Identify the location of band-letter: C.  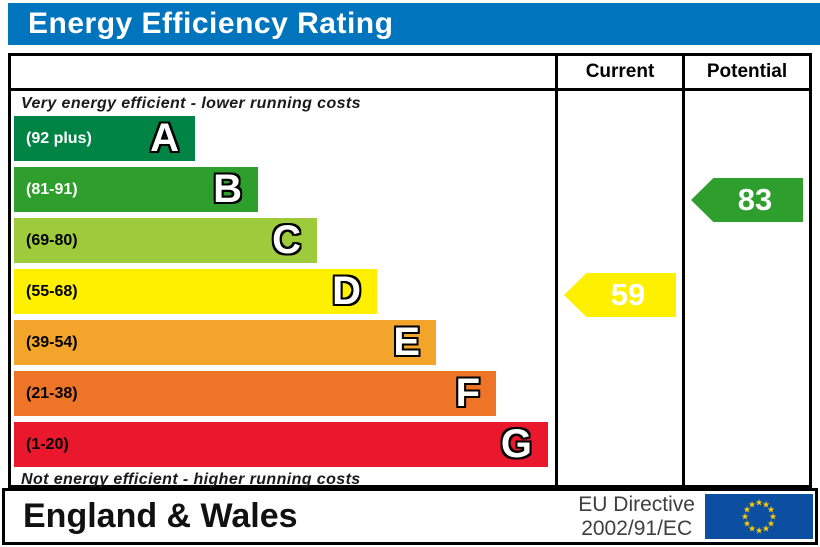
(286, 240).